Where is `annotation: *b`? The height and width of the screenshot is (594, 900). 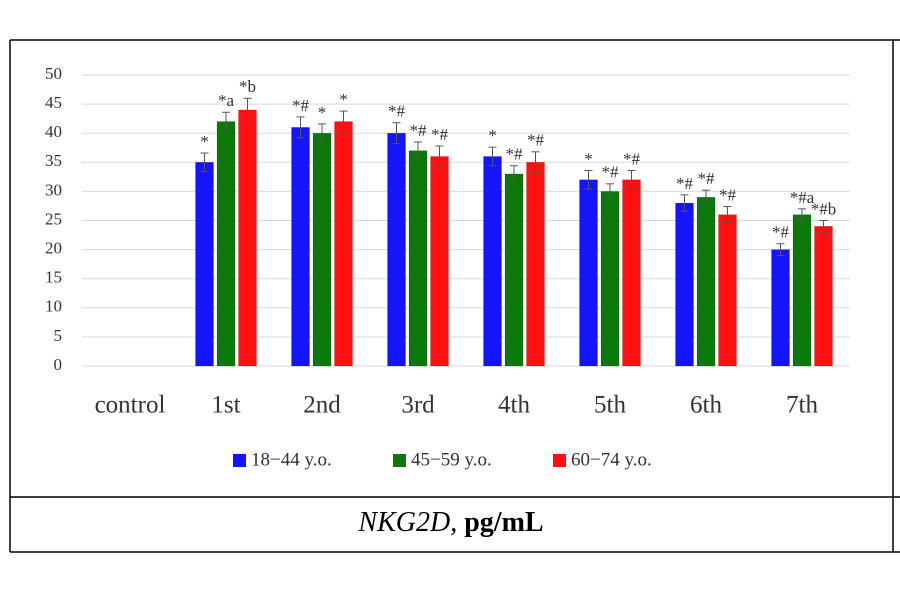
annotation: *b is located at coordinates (247, 86).